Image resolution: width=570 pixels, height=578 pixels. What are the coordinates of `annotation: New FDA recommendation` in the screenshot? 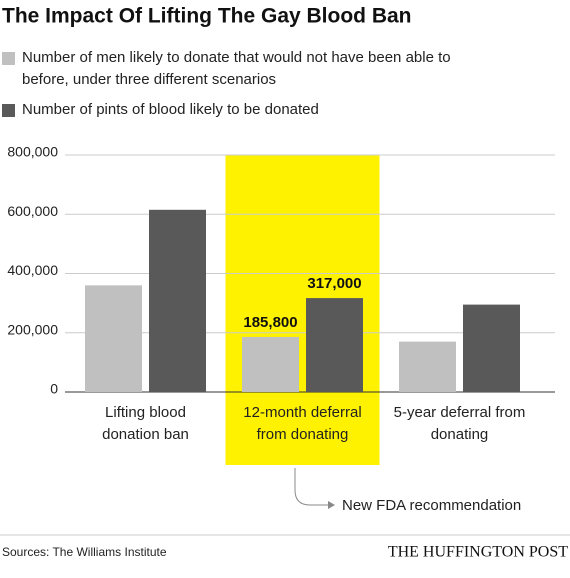 It's located at (431, 505).